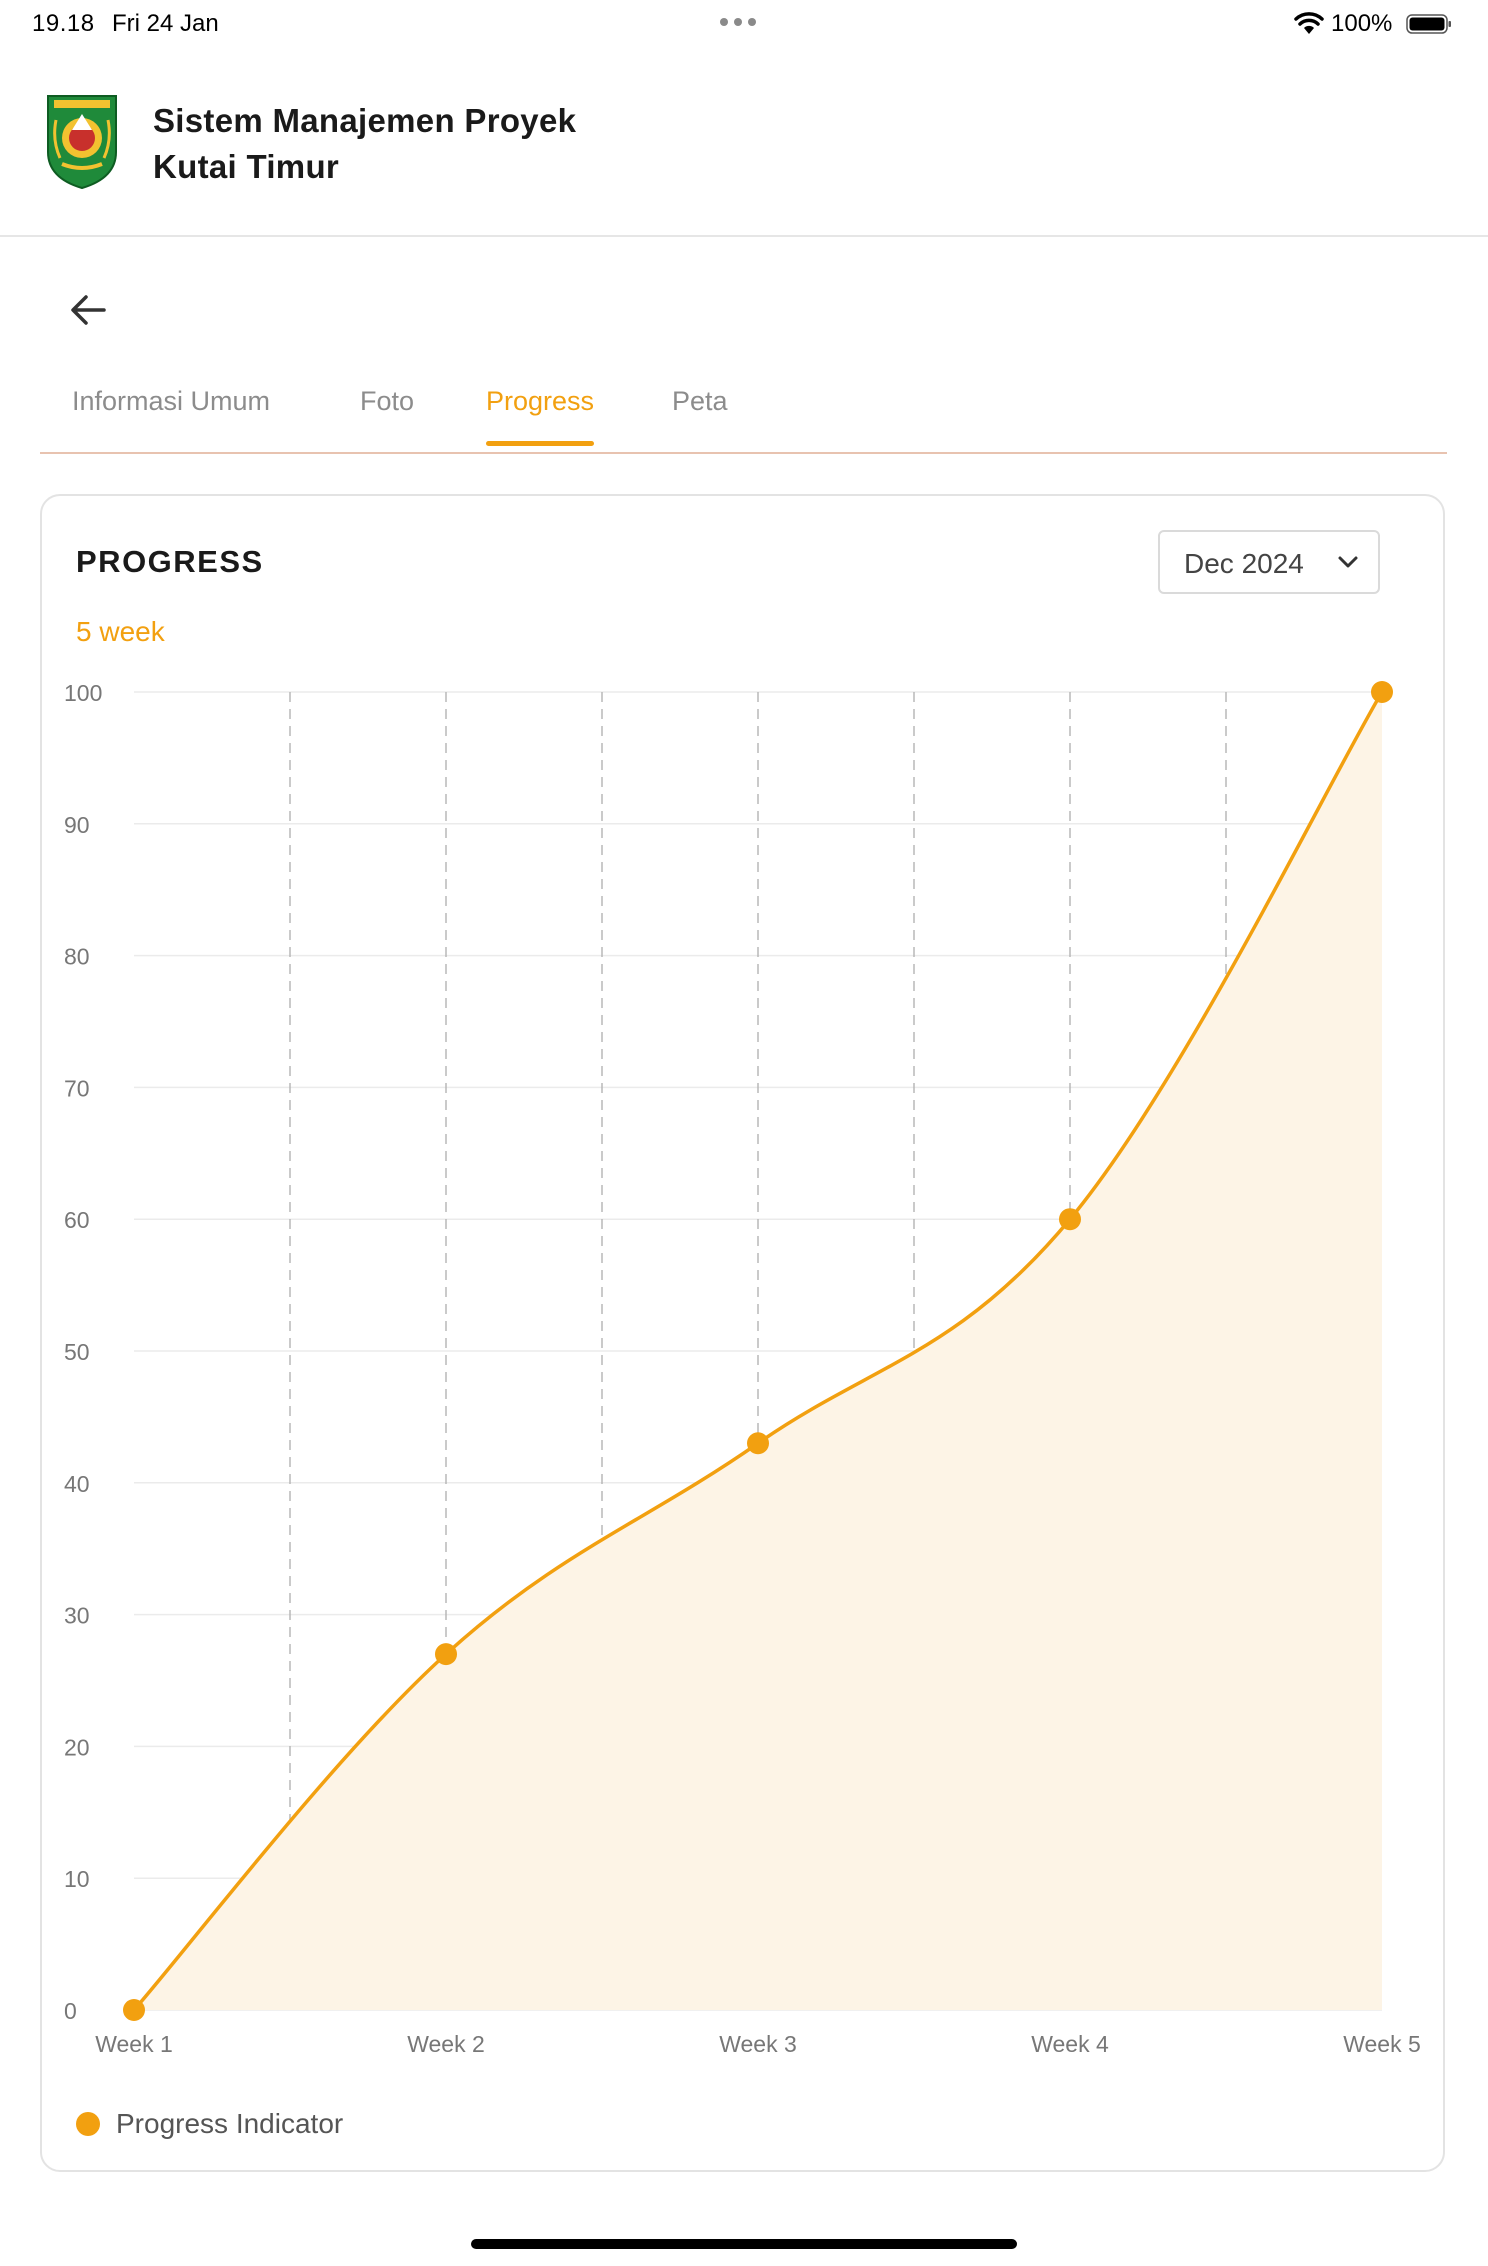 The width and height of the screenshot is (1488, 2266). I want to click on tab-peta: Peta, so click(700, 401).